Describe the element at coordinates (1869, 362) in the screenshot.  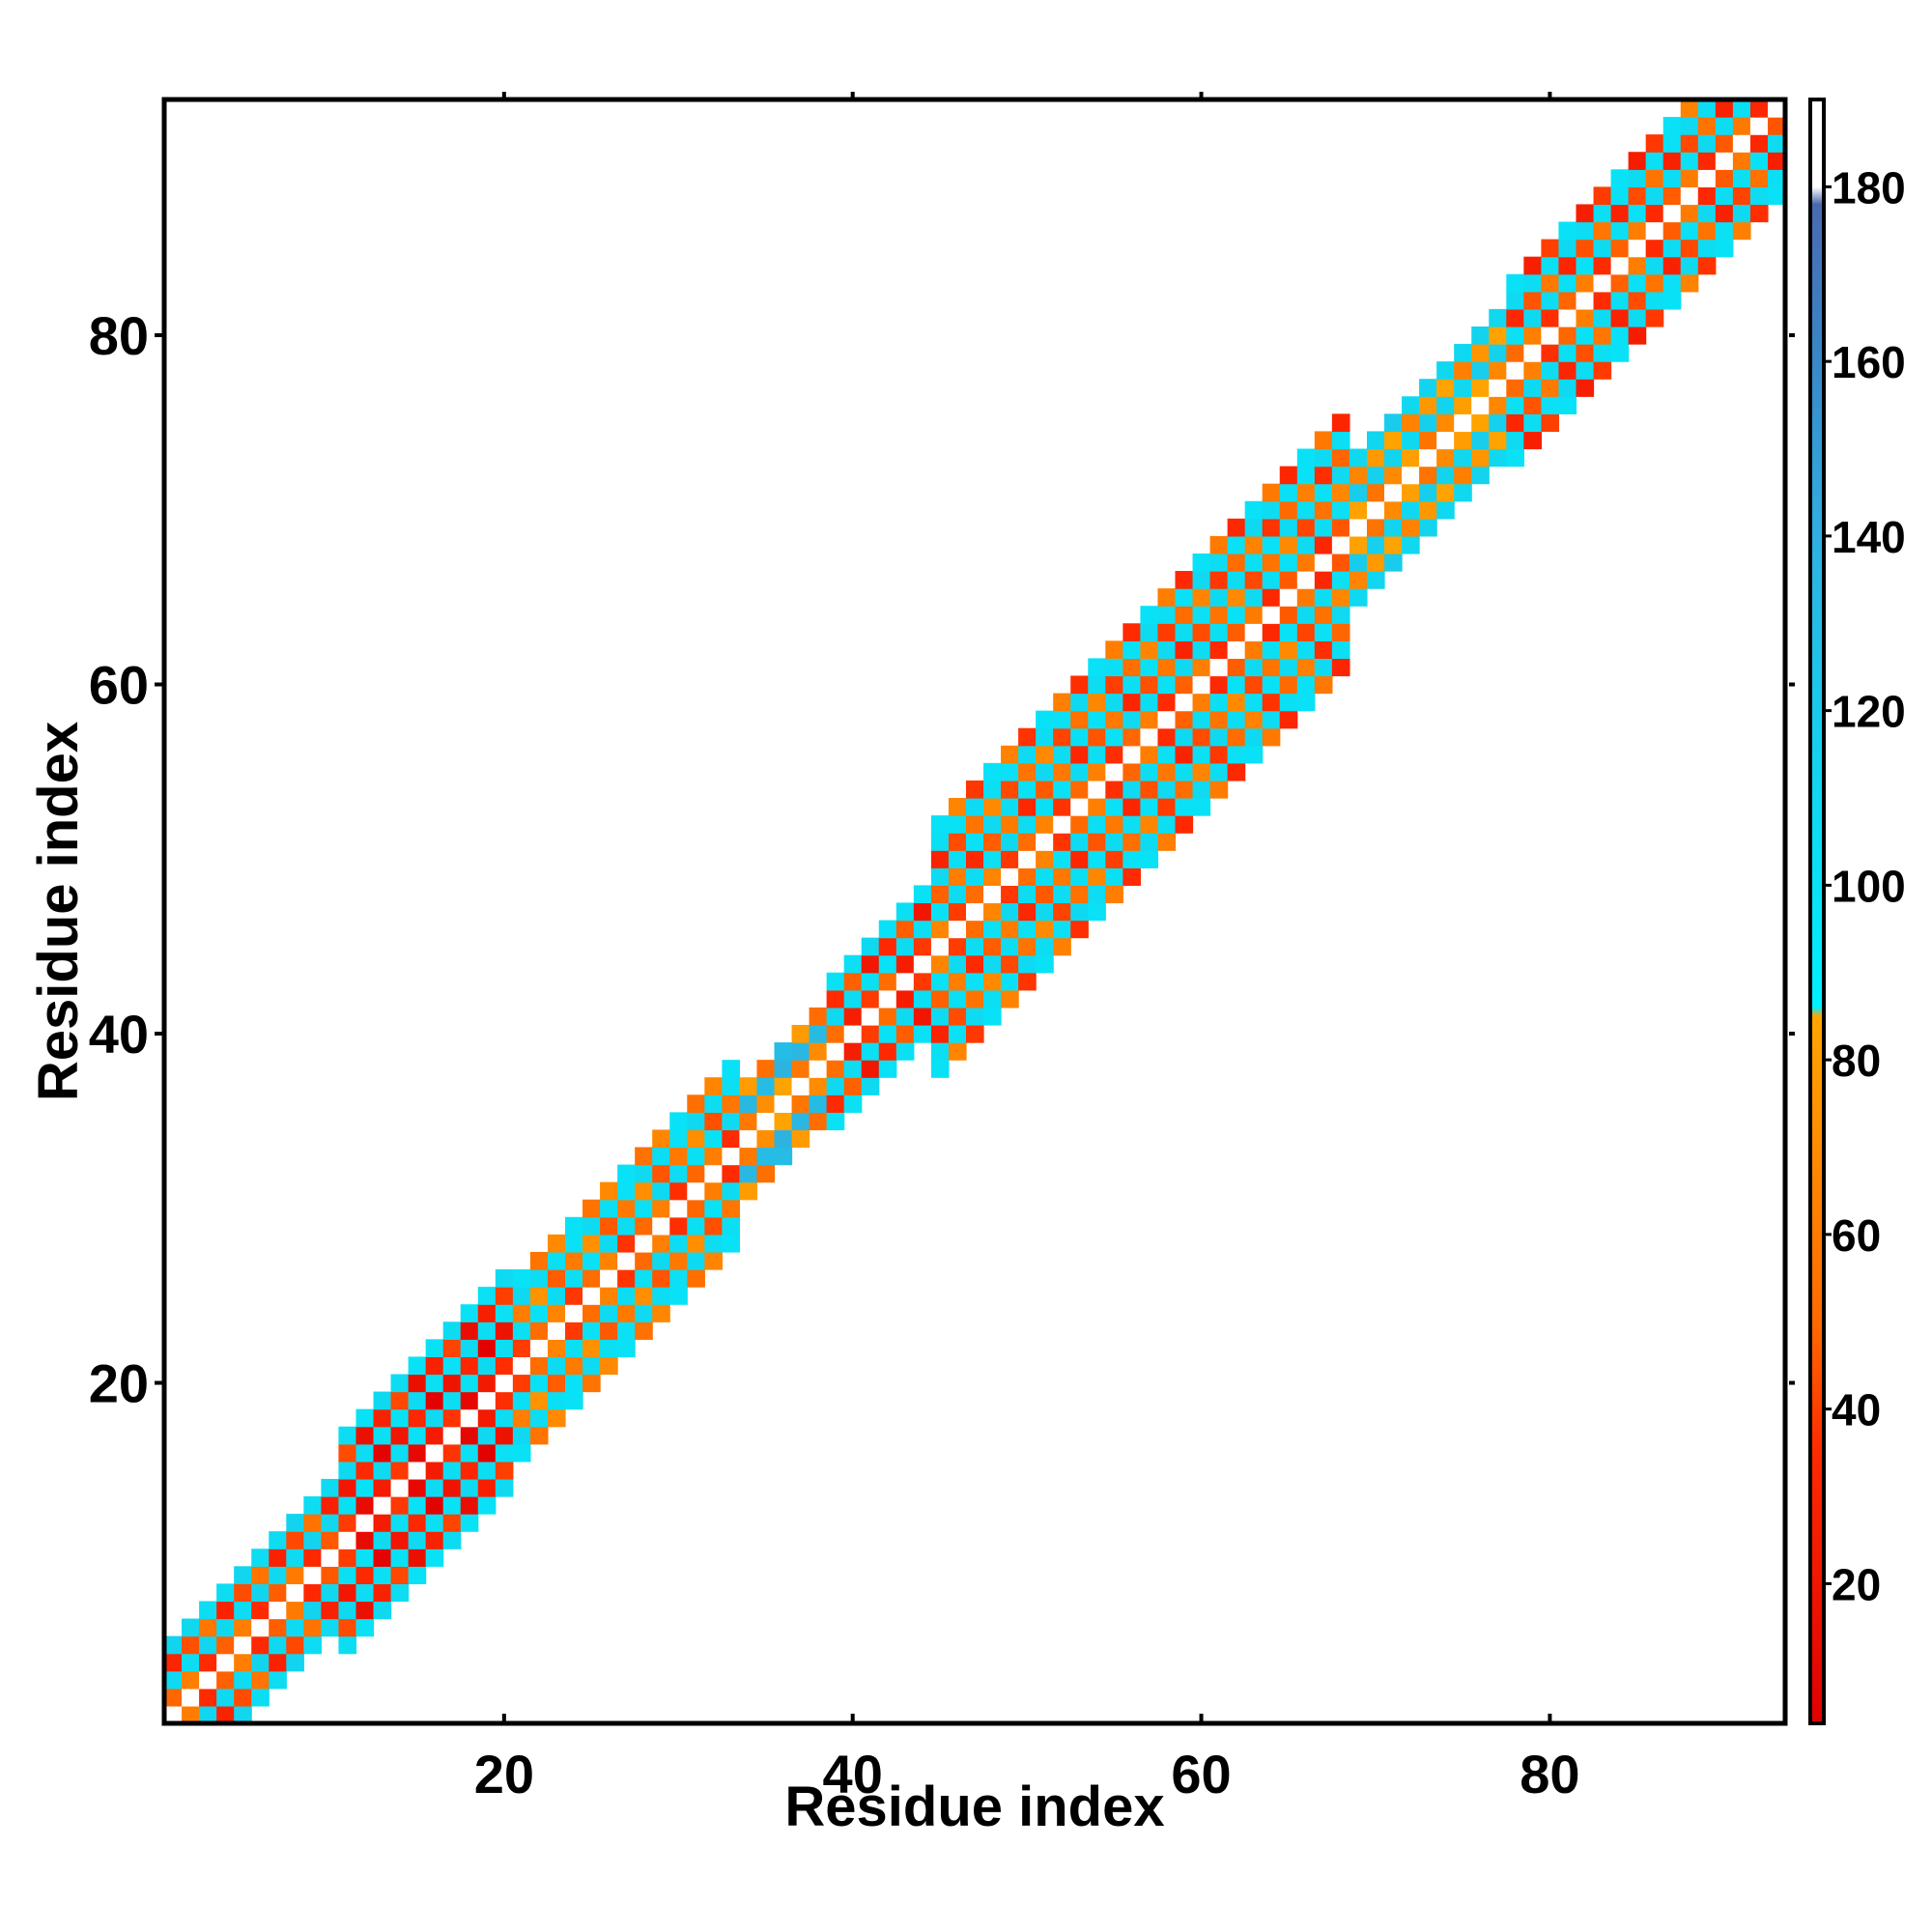
I see `colorbar-tick-label: 160` at that location.